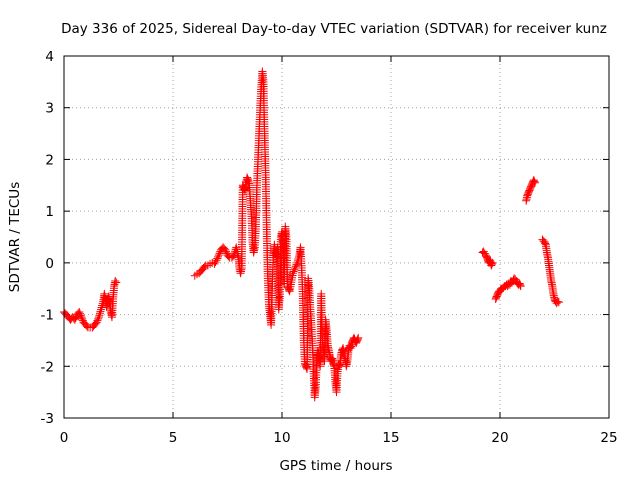  I want to click on y-tick-label: -3, so click(47, 419).